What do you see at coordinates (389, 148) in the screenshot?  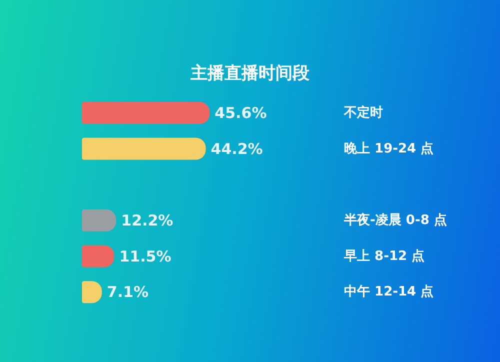 I see `y-tick-label: 晚上 19-24 点` at bounding box center [389, 148].